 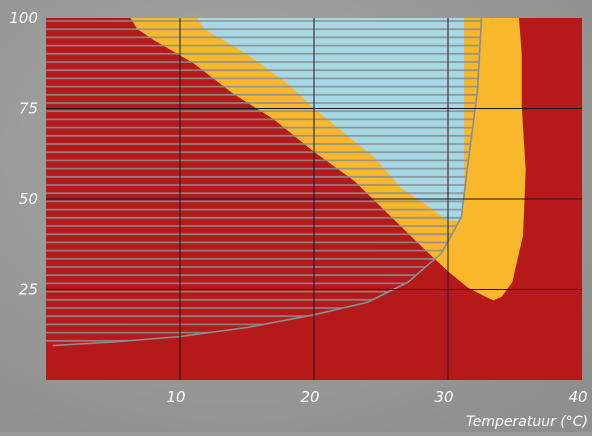 I want to click on x-tick-label: 10, so click(x=175, y=397).